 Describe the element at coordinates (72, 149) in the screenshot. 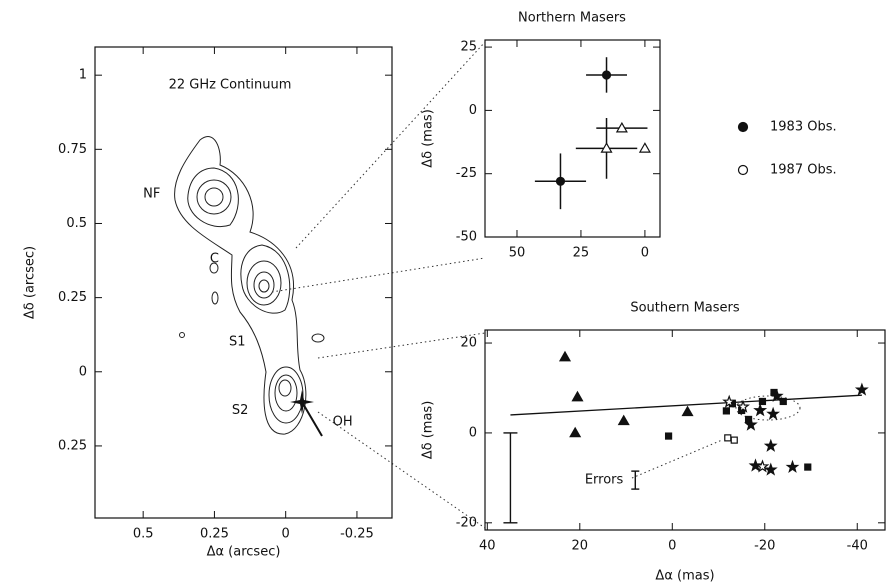

I see `y-tick-label: 0.75` at that location.